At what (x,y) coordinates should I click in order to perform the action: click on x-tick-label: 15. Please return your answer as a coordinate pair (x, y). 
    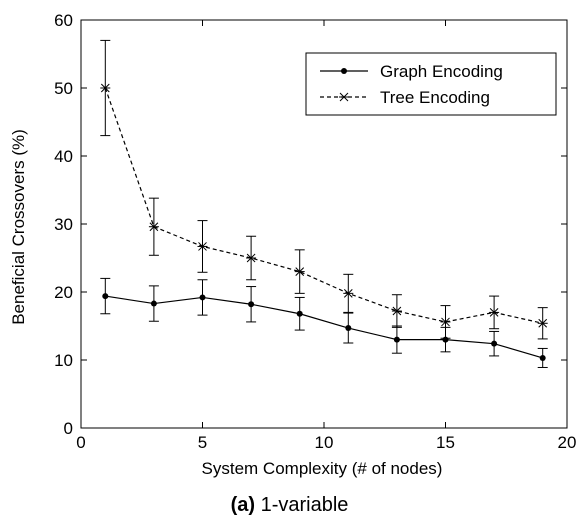
    Looking at the image, I should click on (445, 442).